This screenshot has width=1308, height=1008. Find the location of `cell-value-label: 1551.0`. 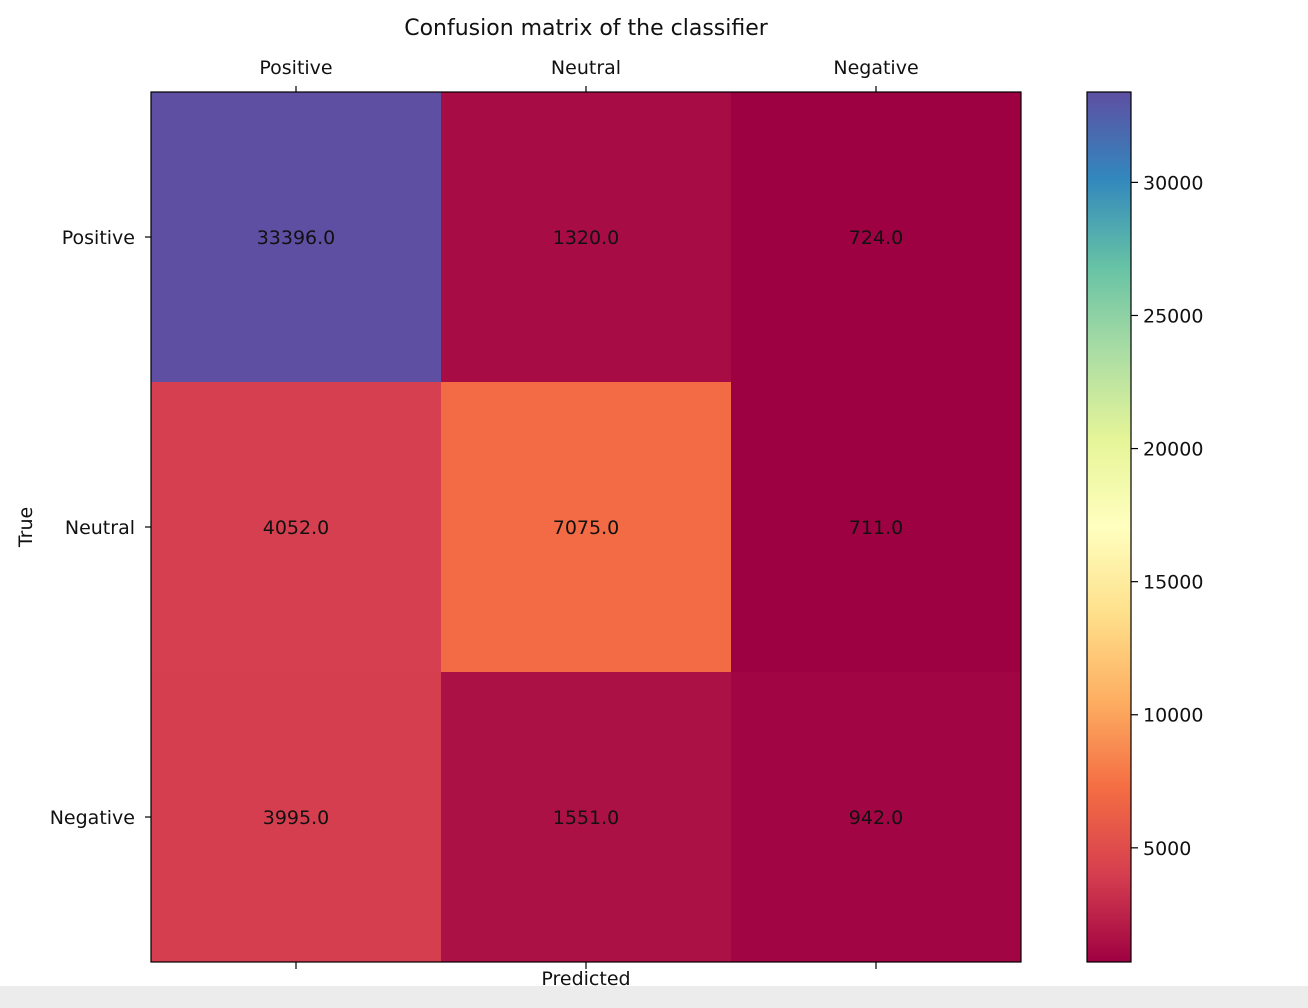

cell-value-label: 1551.0 is located at coordinates (586, 818).